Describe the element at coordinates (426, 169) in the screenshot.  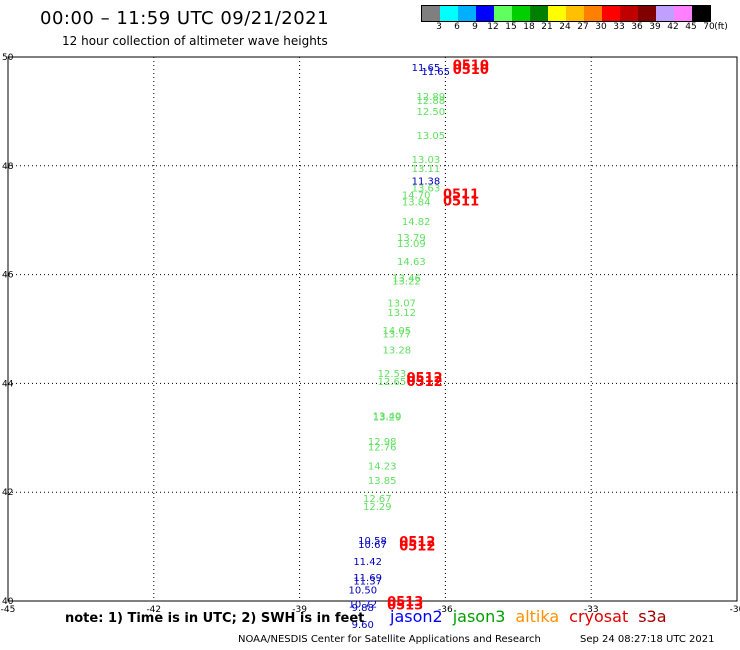
I see `swh-label-jason3: 13.11` at that location.